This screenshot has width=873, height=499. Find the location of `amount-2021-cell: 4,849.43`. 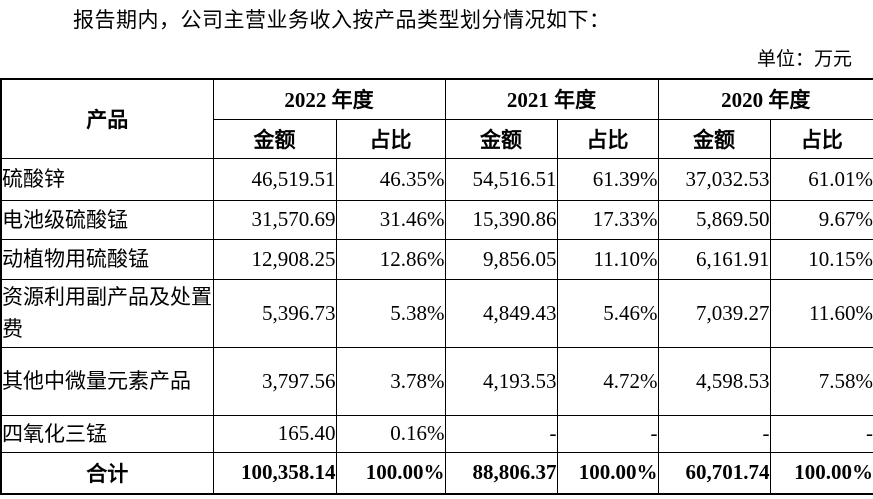

amount-2021-cell: 4,849.43 is located at coordinates (501, 313).